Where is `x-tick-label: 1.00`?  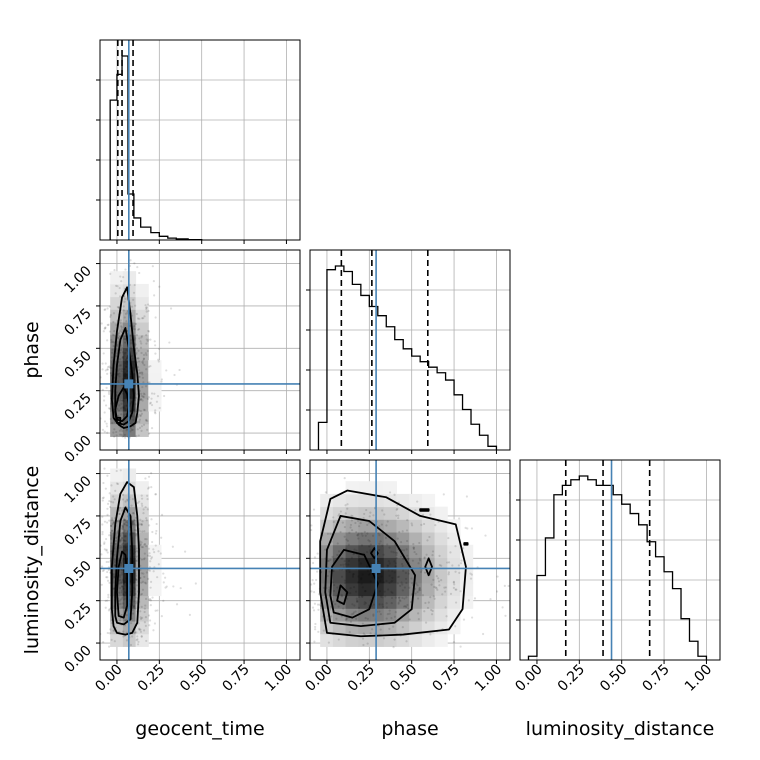 x-tick-label: 1.00 is located at coordinates (278, 678).